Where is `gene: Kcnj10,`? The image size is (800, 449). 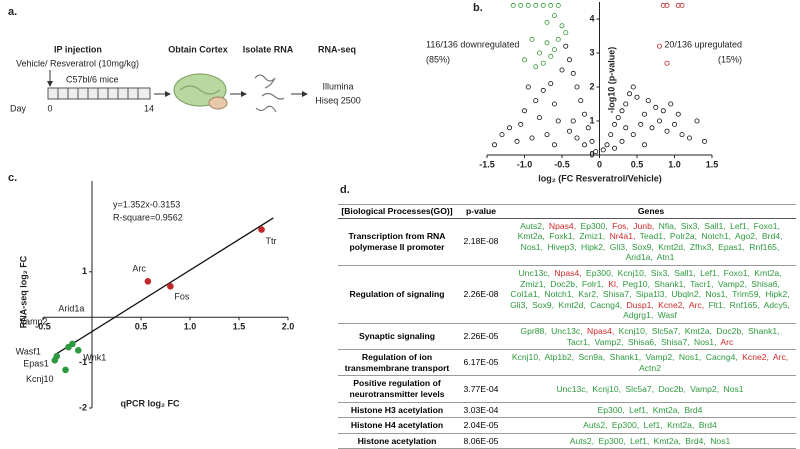
gene: Kcnj10, is located at coordinates (607, 388).